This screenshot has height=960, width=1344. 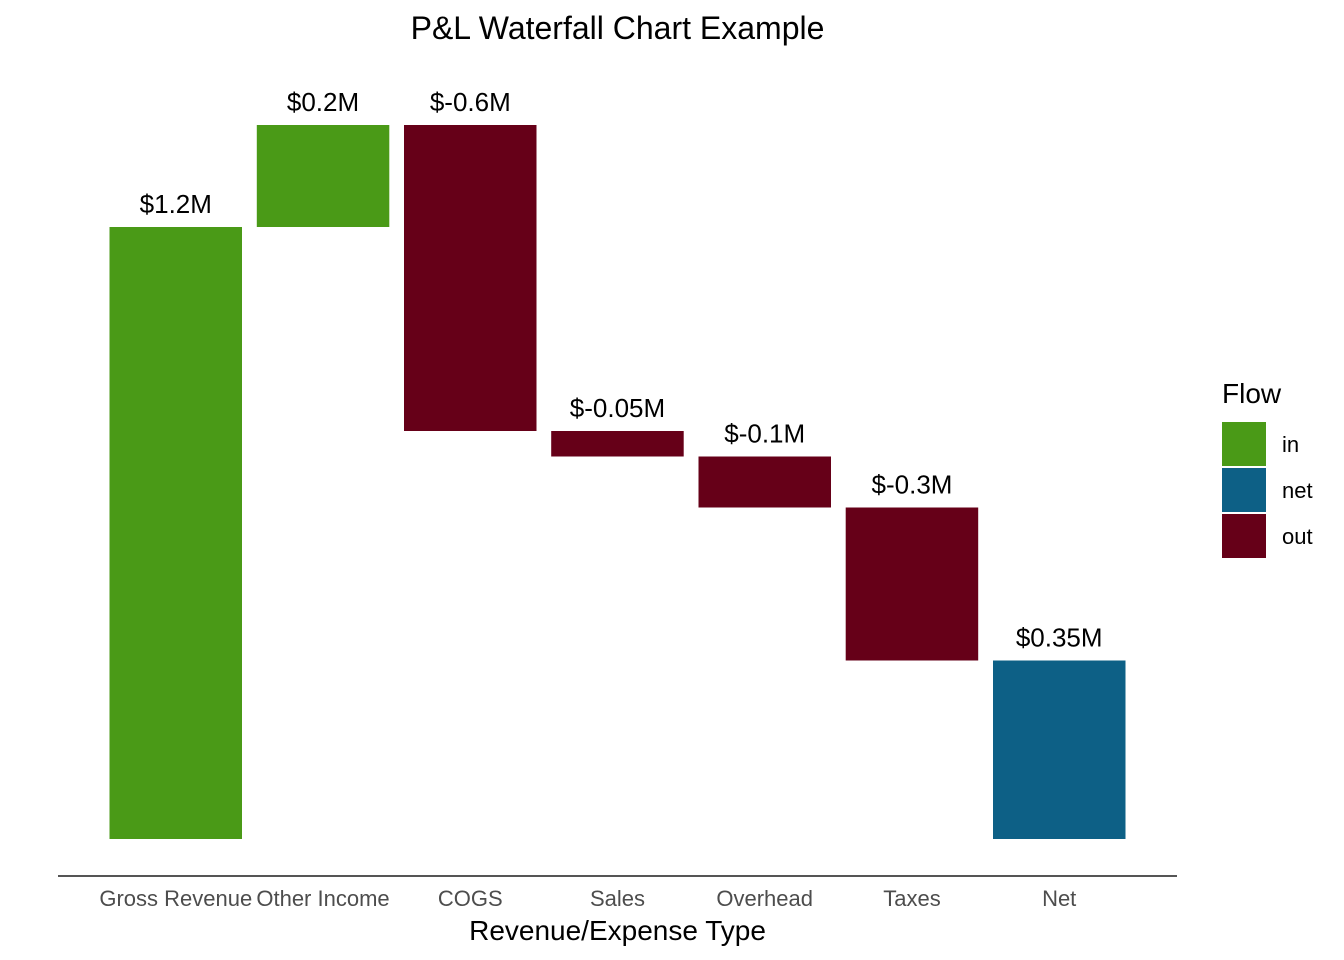 I want to click on bar-taxes, so click(x=912, y=584).